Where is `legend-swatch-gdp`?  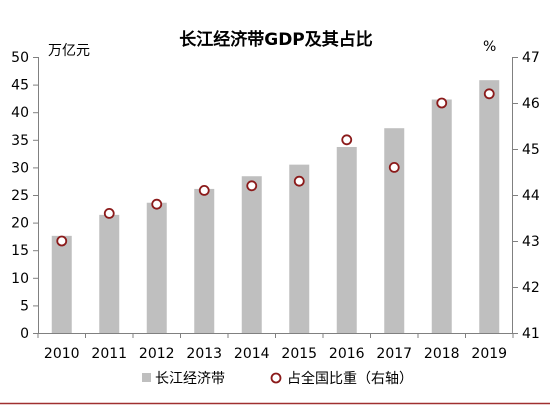 legend-swatch-gdp is located at coordinates (146, 377).